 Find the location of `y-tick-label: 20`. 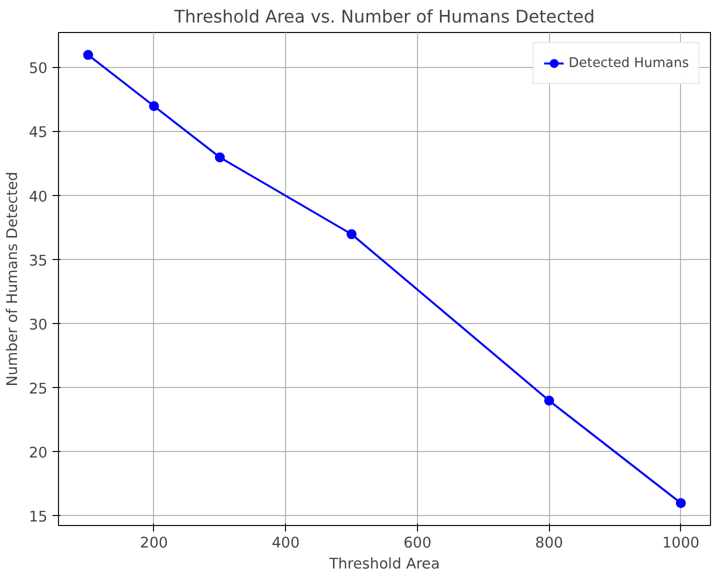

y-tick-label: 20 is located at coordinates (38, 453).